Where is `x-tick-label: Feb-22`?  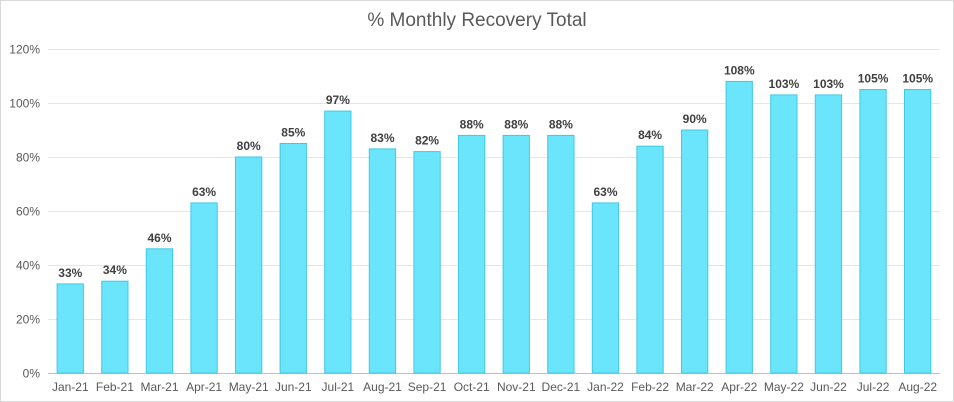
x-tick-label: Feb-22 is located at coordinates (650, 387).